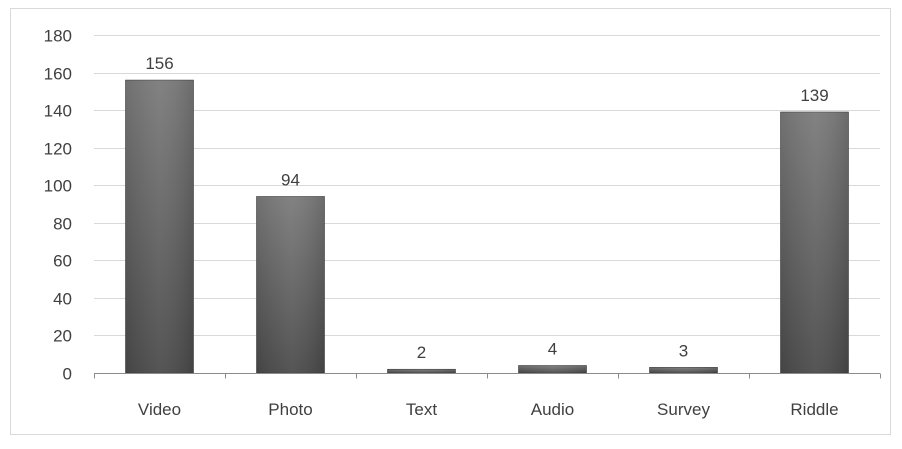  I want to click on y-tick-label: 0, so click(67, 374).